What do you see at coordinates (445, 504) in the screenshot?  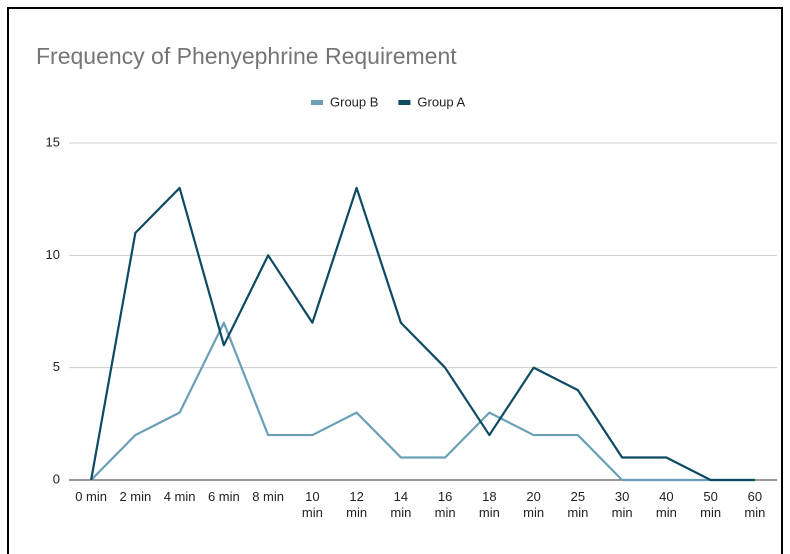 I see `x-tick-label: 16 min` at bounding box center [445, 504].